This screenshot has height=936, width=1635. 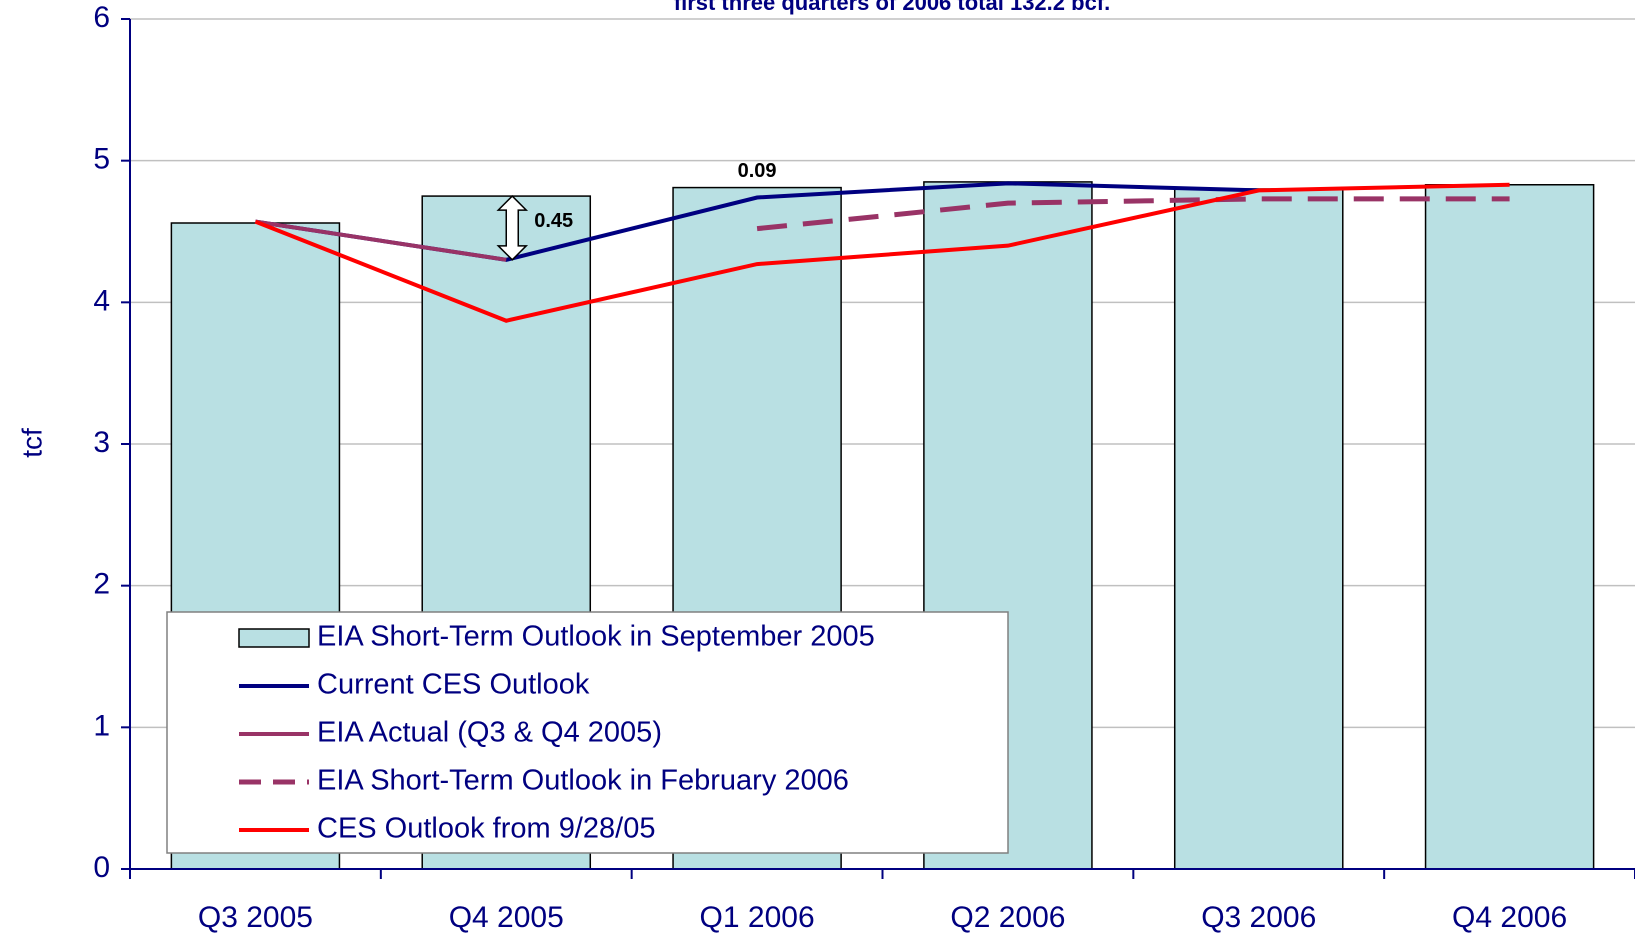 I want to click on x-tick-label: Q4 2006, so click(x=1509, y=917).